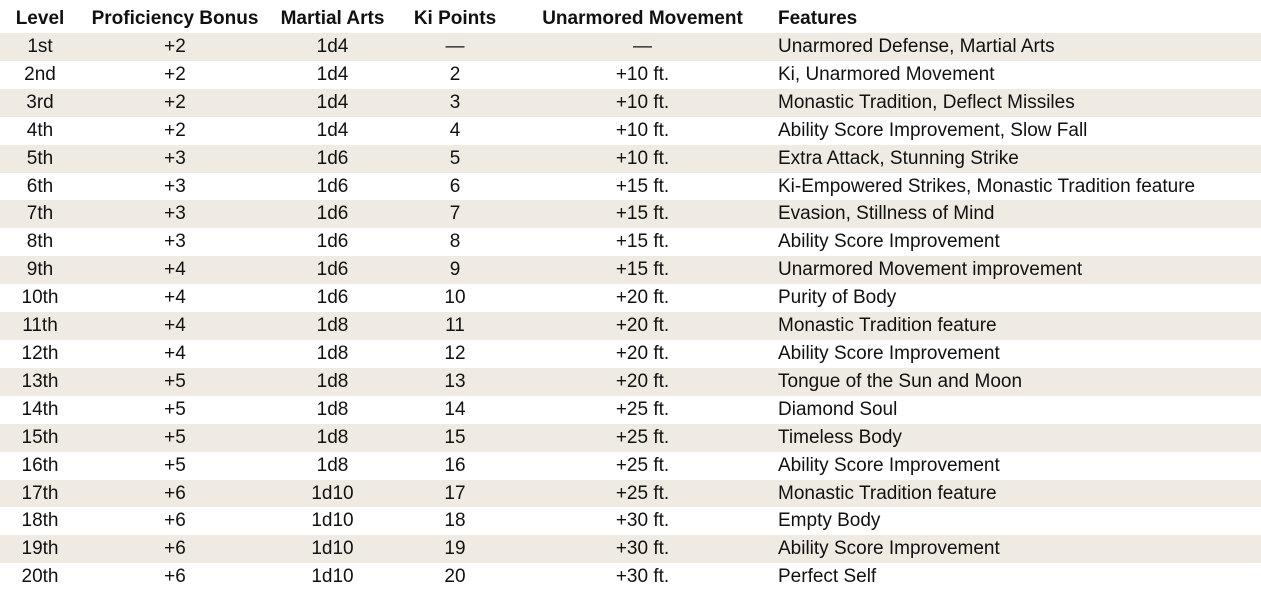 Image resolution: width=1261 pixels, height=594 pixels. What do you see at coordinates (40, 298) in the screenshot?
I see `cell-level: 10th` at bounding box center [40, 298].